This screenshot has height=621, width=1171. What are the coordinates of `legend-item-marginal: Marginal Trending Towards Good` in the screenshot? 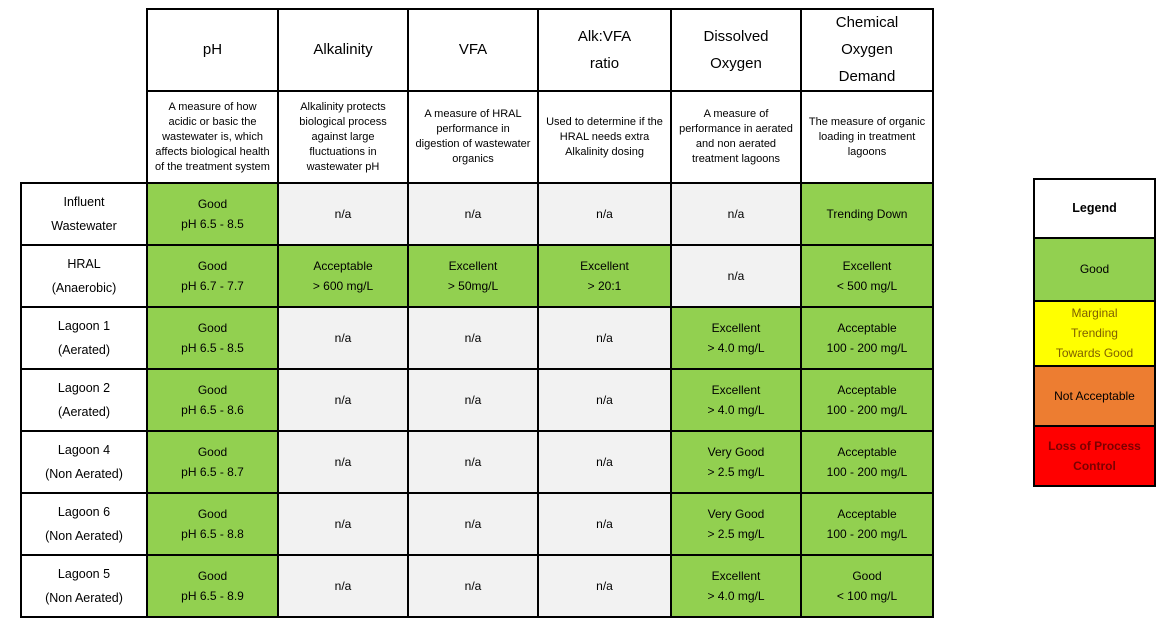 It's located at (1094, 333).